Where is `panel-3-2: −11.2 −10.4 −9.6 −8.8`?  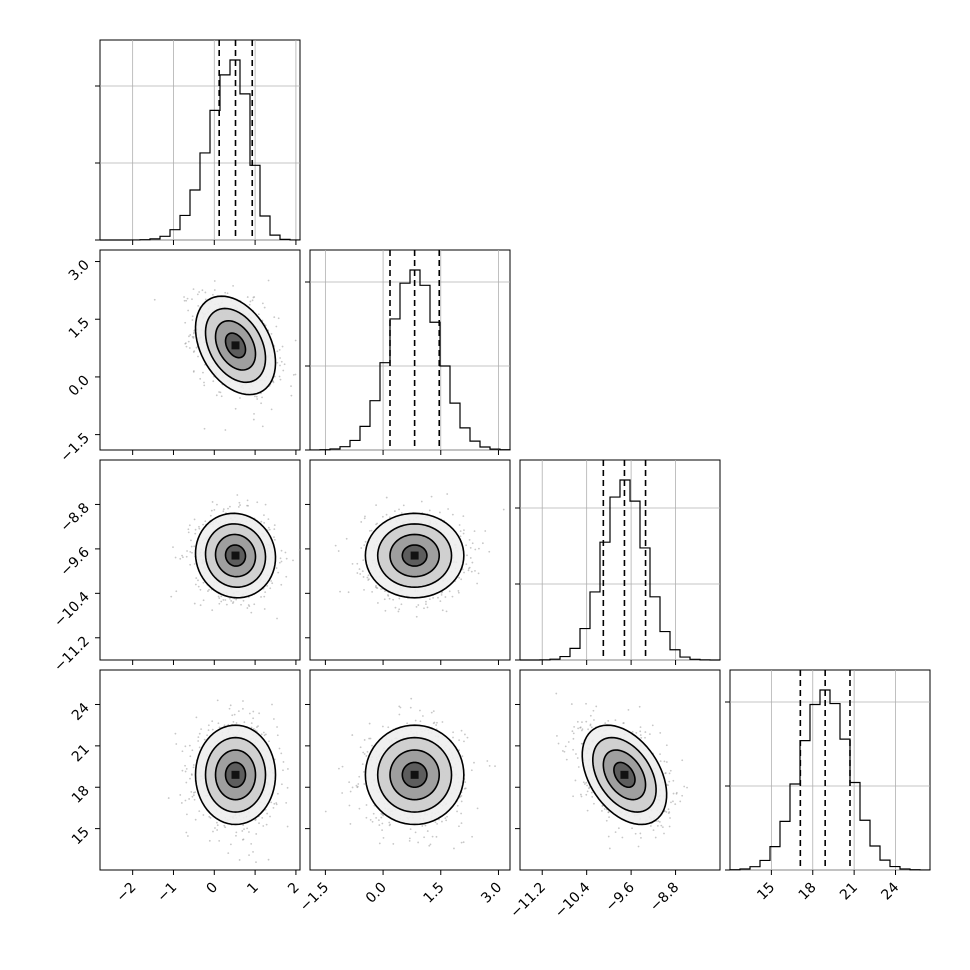 panel-3-2: −11.2 −10.4 −9.6 −8.8 is located at coordinates (614, 795).